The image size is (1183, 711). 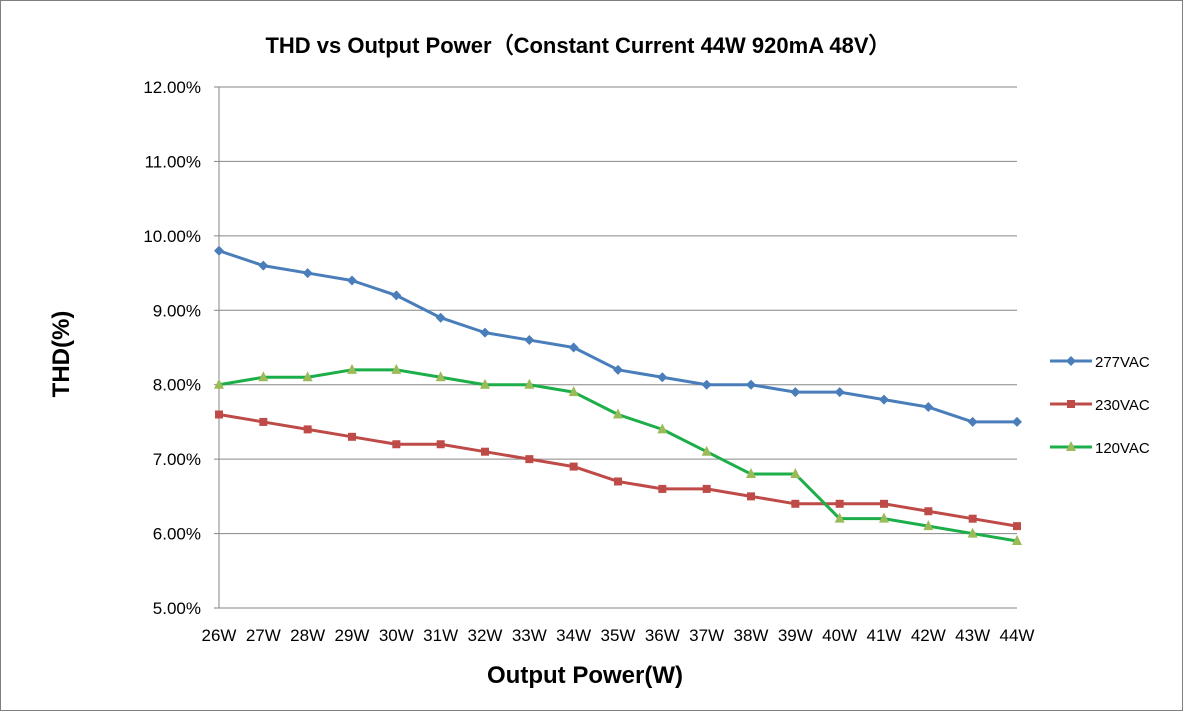 I want to click on x-tick-label: 29W, so click(x=352, y=635).